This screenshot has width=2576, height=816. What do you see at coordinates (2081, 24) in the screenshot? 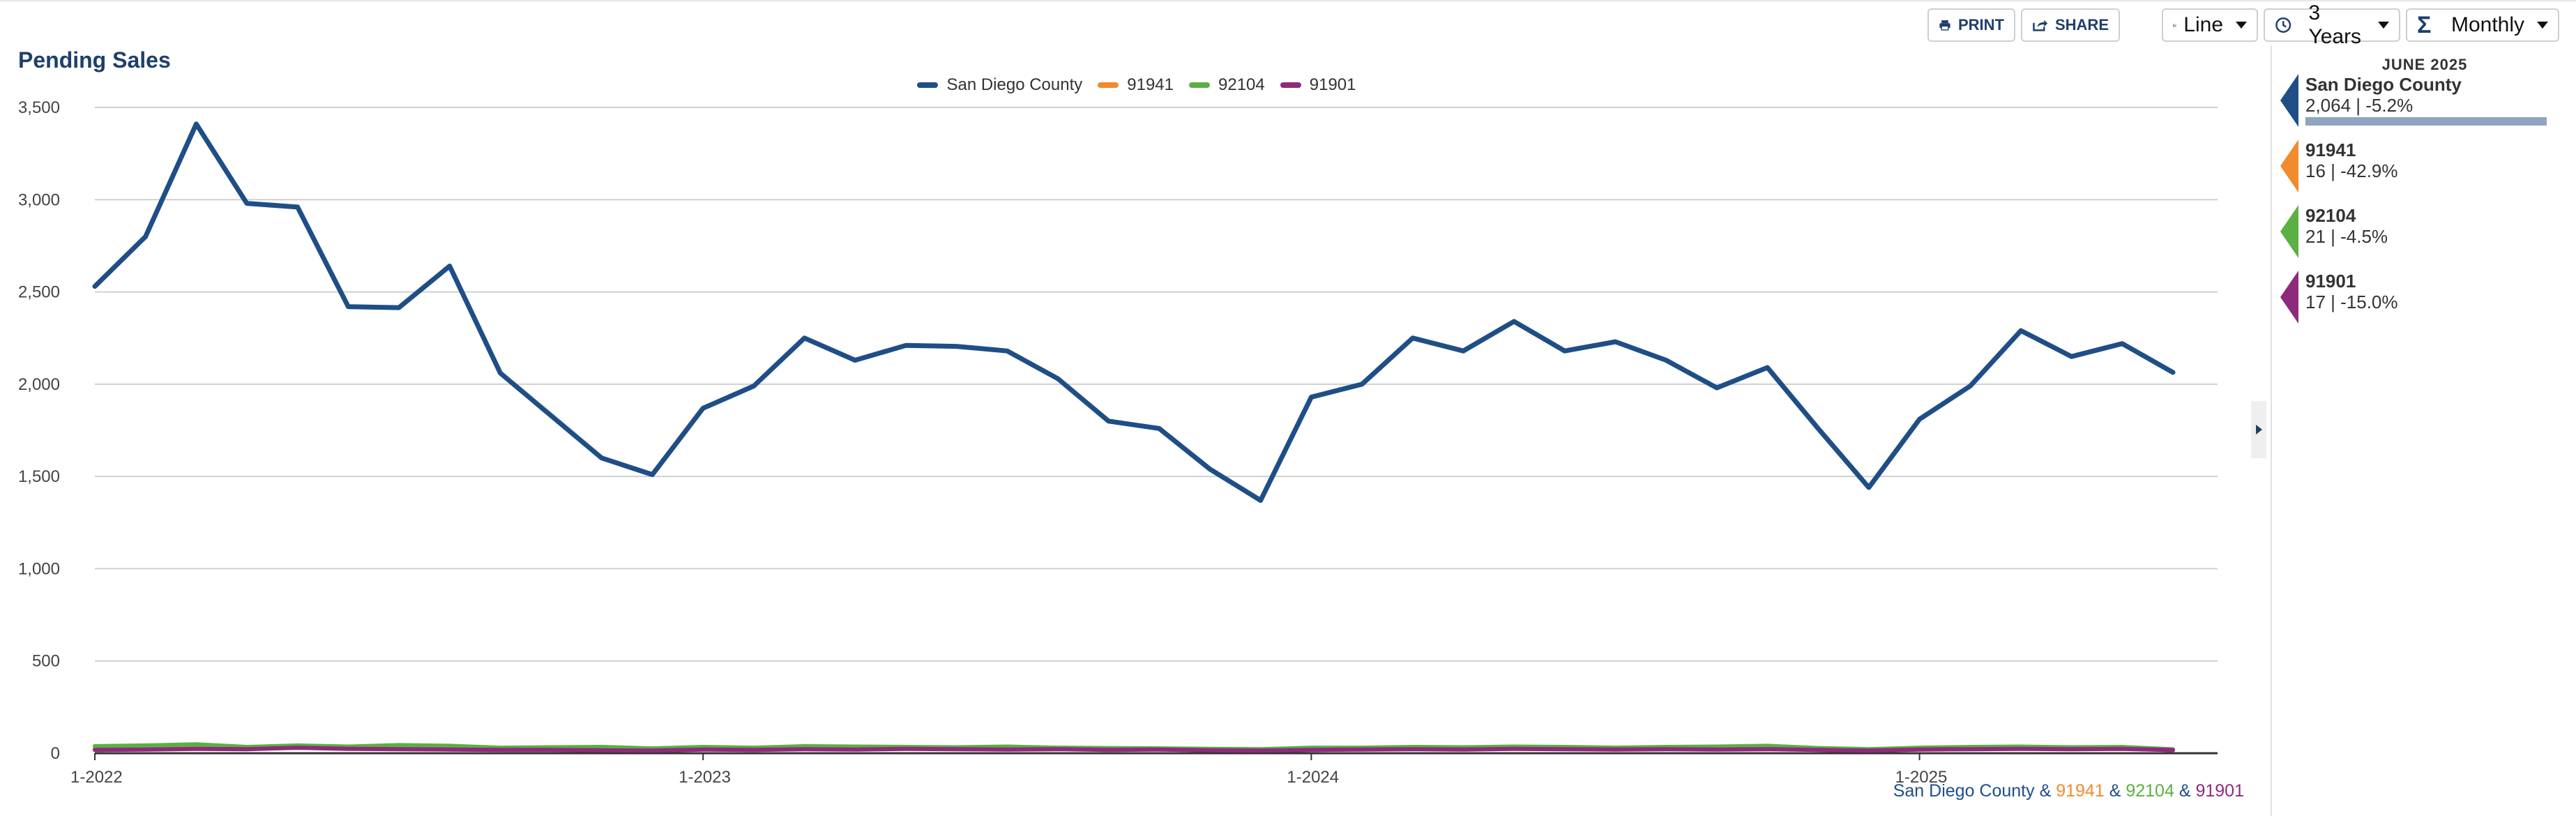
I see `share-label: SHARE` at bounding box center [2081, 24].